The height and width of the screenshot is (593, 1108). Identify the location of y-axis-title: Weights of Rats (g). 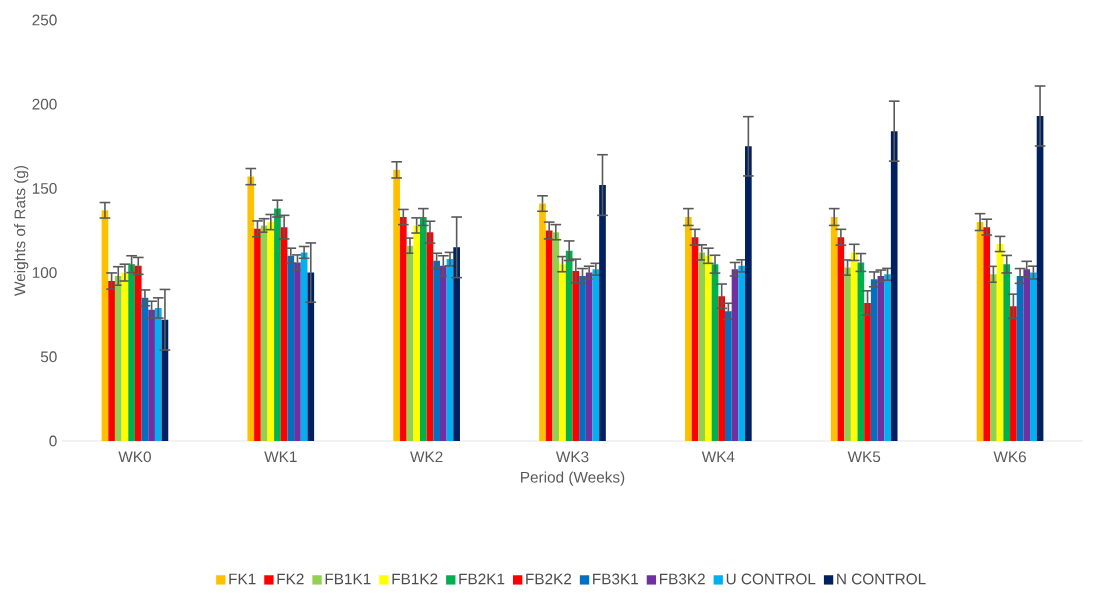
(21, 230).